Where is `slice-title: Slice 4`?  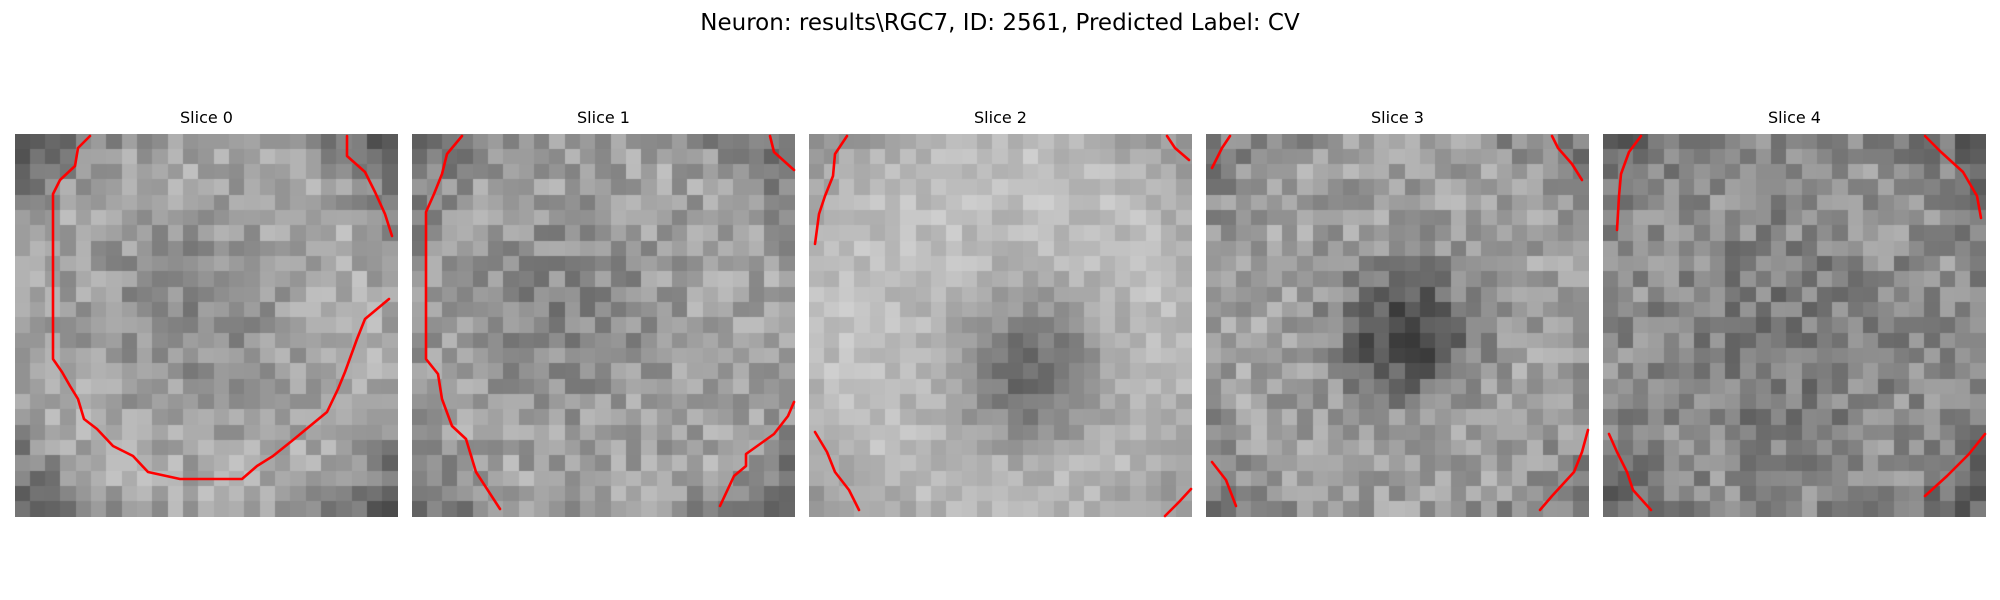 slice-title: Slice 4 is located at coordinates (1794, 117).